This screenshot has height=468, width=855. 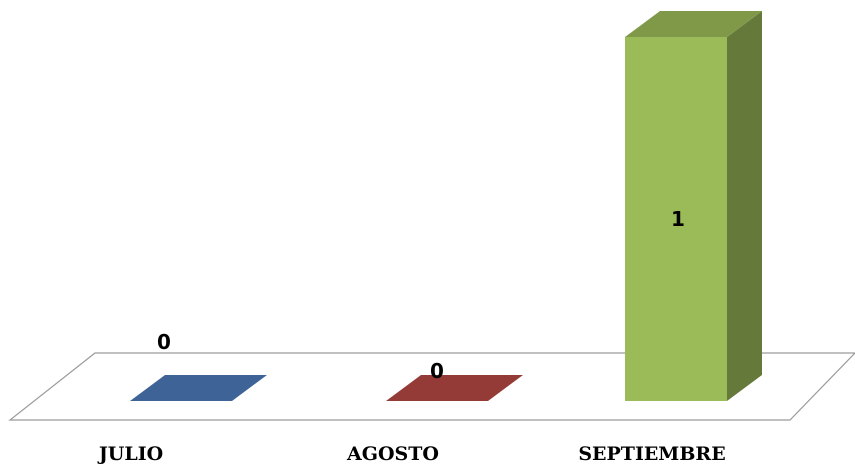 I want to click on category-label-septiembre: SEPTIEMBRE, so click(x=651, y=454).